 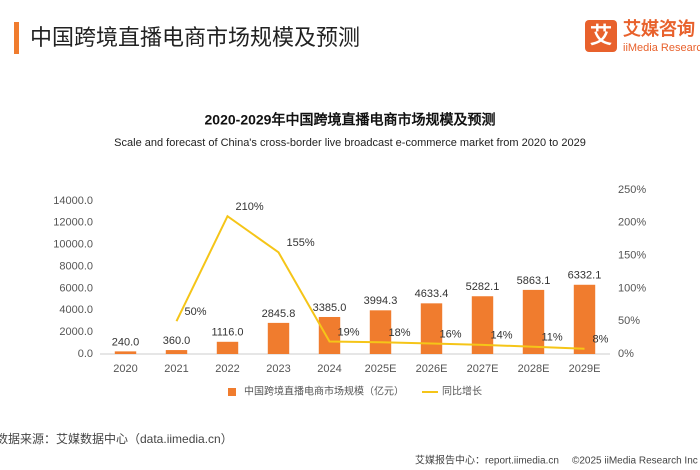 What do you see at coordinates (278, 369) in the screenshot?
I see `x-tick-label: 2023` at bounding box center [278, 369].